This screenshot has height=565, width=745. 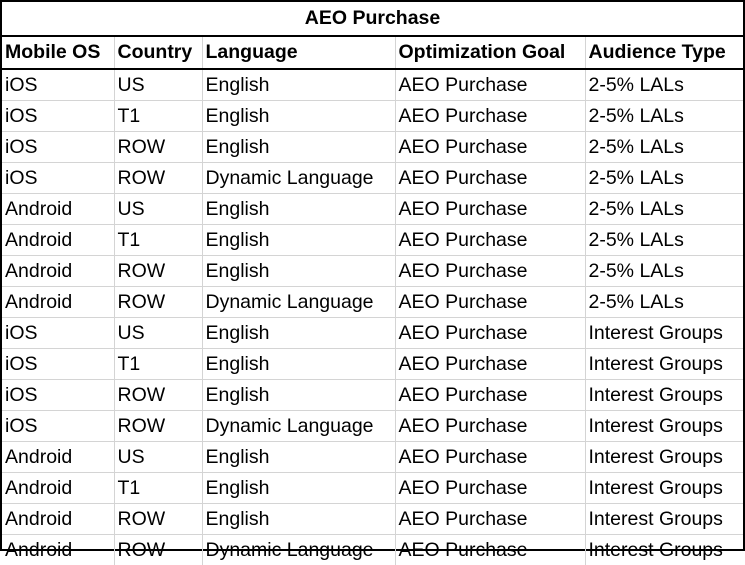 What do you see at coordinates (58, 52) in the screenshot?
I see `column-header-mobile-os: Mobile OS` at bounding box center [58, 52].